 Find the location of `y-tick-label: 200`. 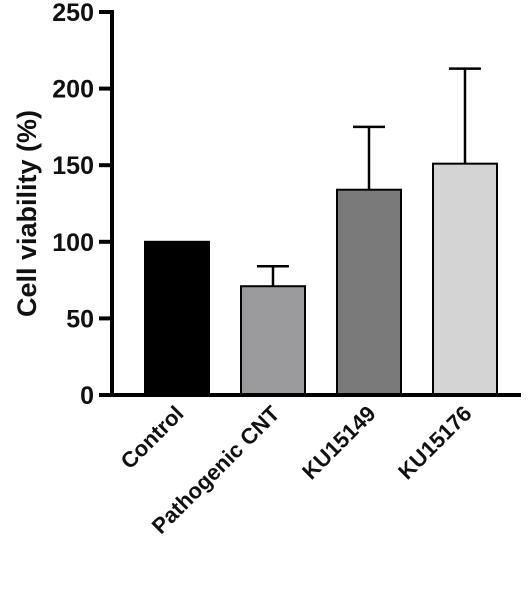

y-tick-label: 200 is located at coordinates (73, 90).